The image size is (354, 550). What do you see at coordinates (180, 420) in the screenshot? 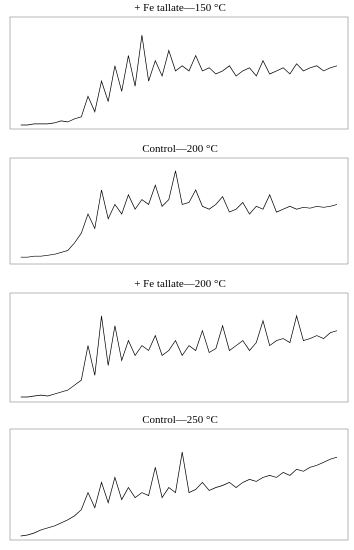
I see `chart-title: Control—250 °C` at bounding box center [180, 420].